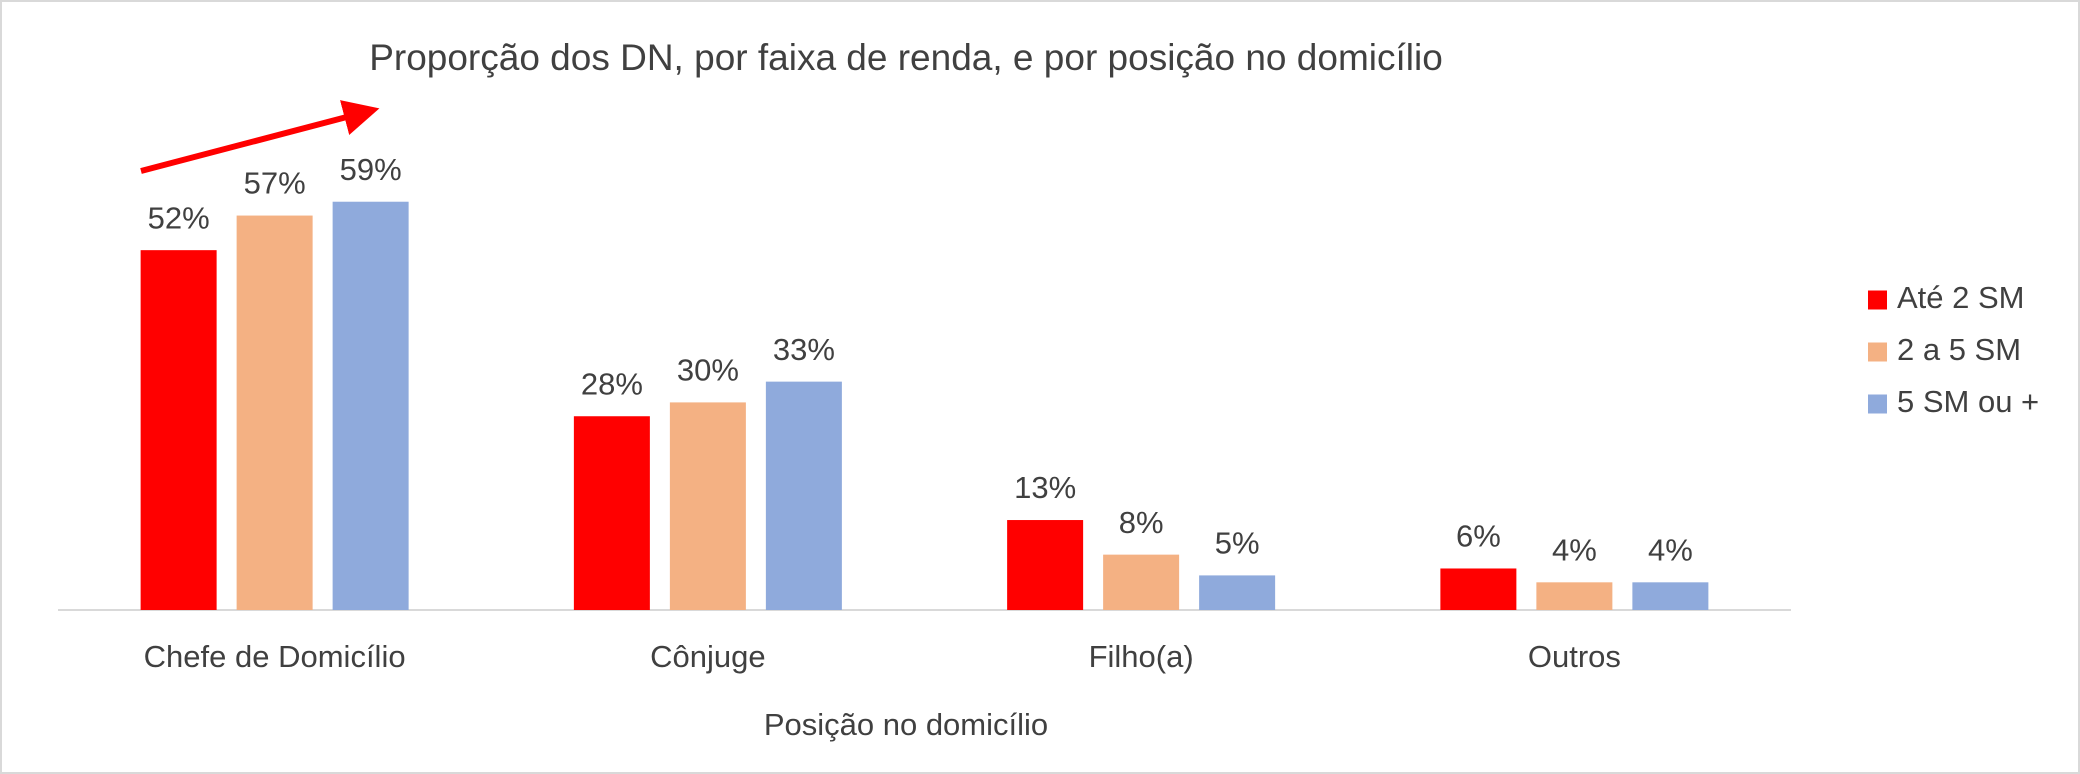 The width and height of the screenshot is (2080, 774). I want to click on data-label: 28%, so click(612, 383).